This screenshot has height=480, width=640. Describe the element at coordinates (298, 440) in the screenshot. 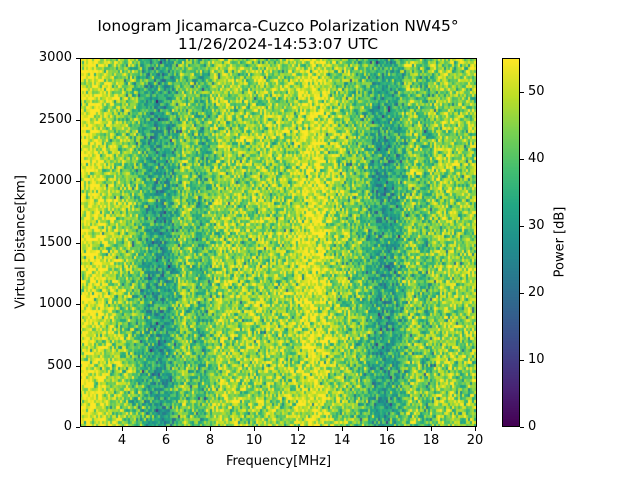

I see `x-tick-label: 12` at that location.